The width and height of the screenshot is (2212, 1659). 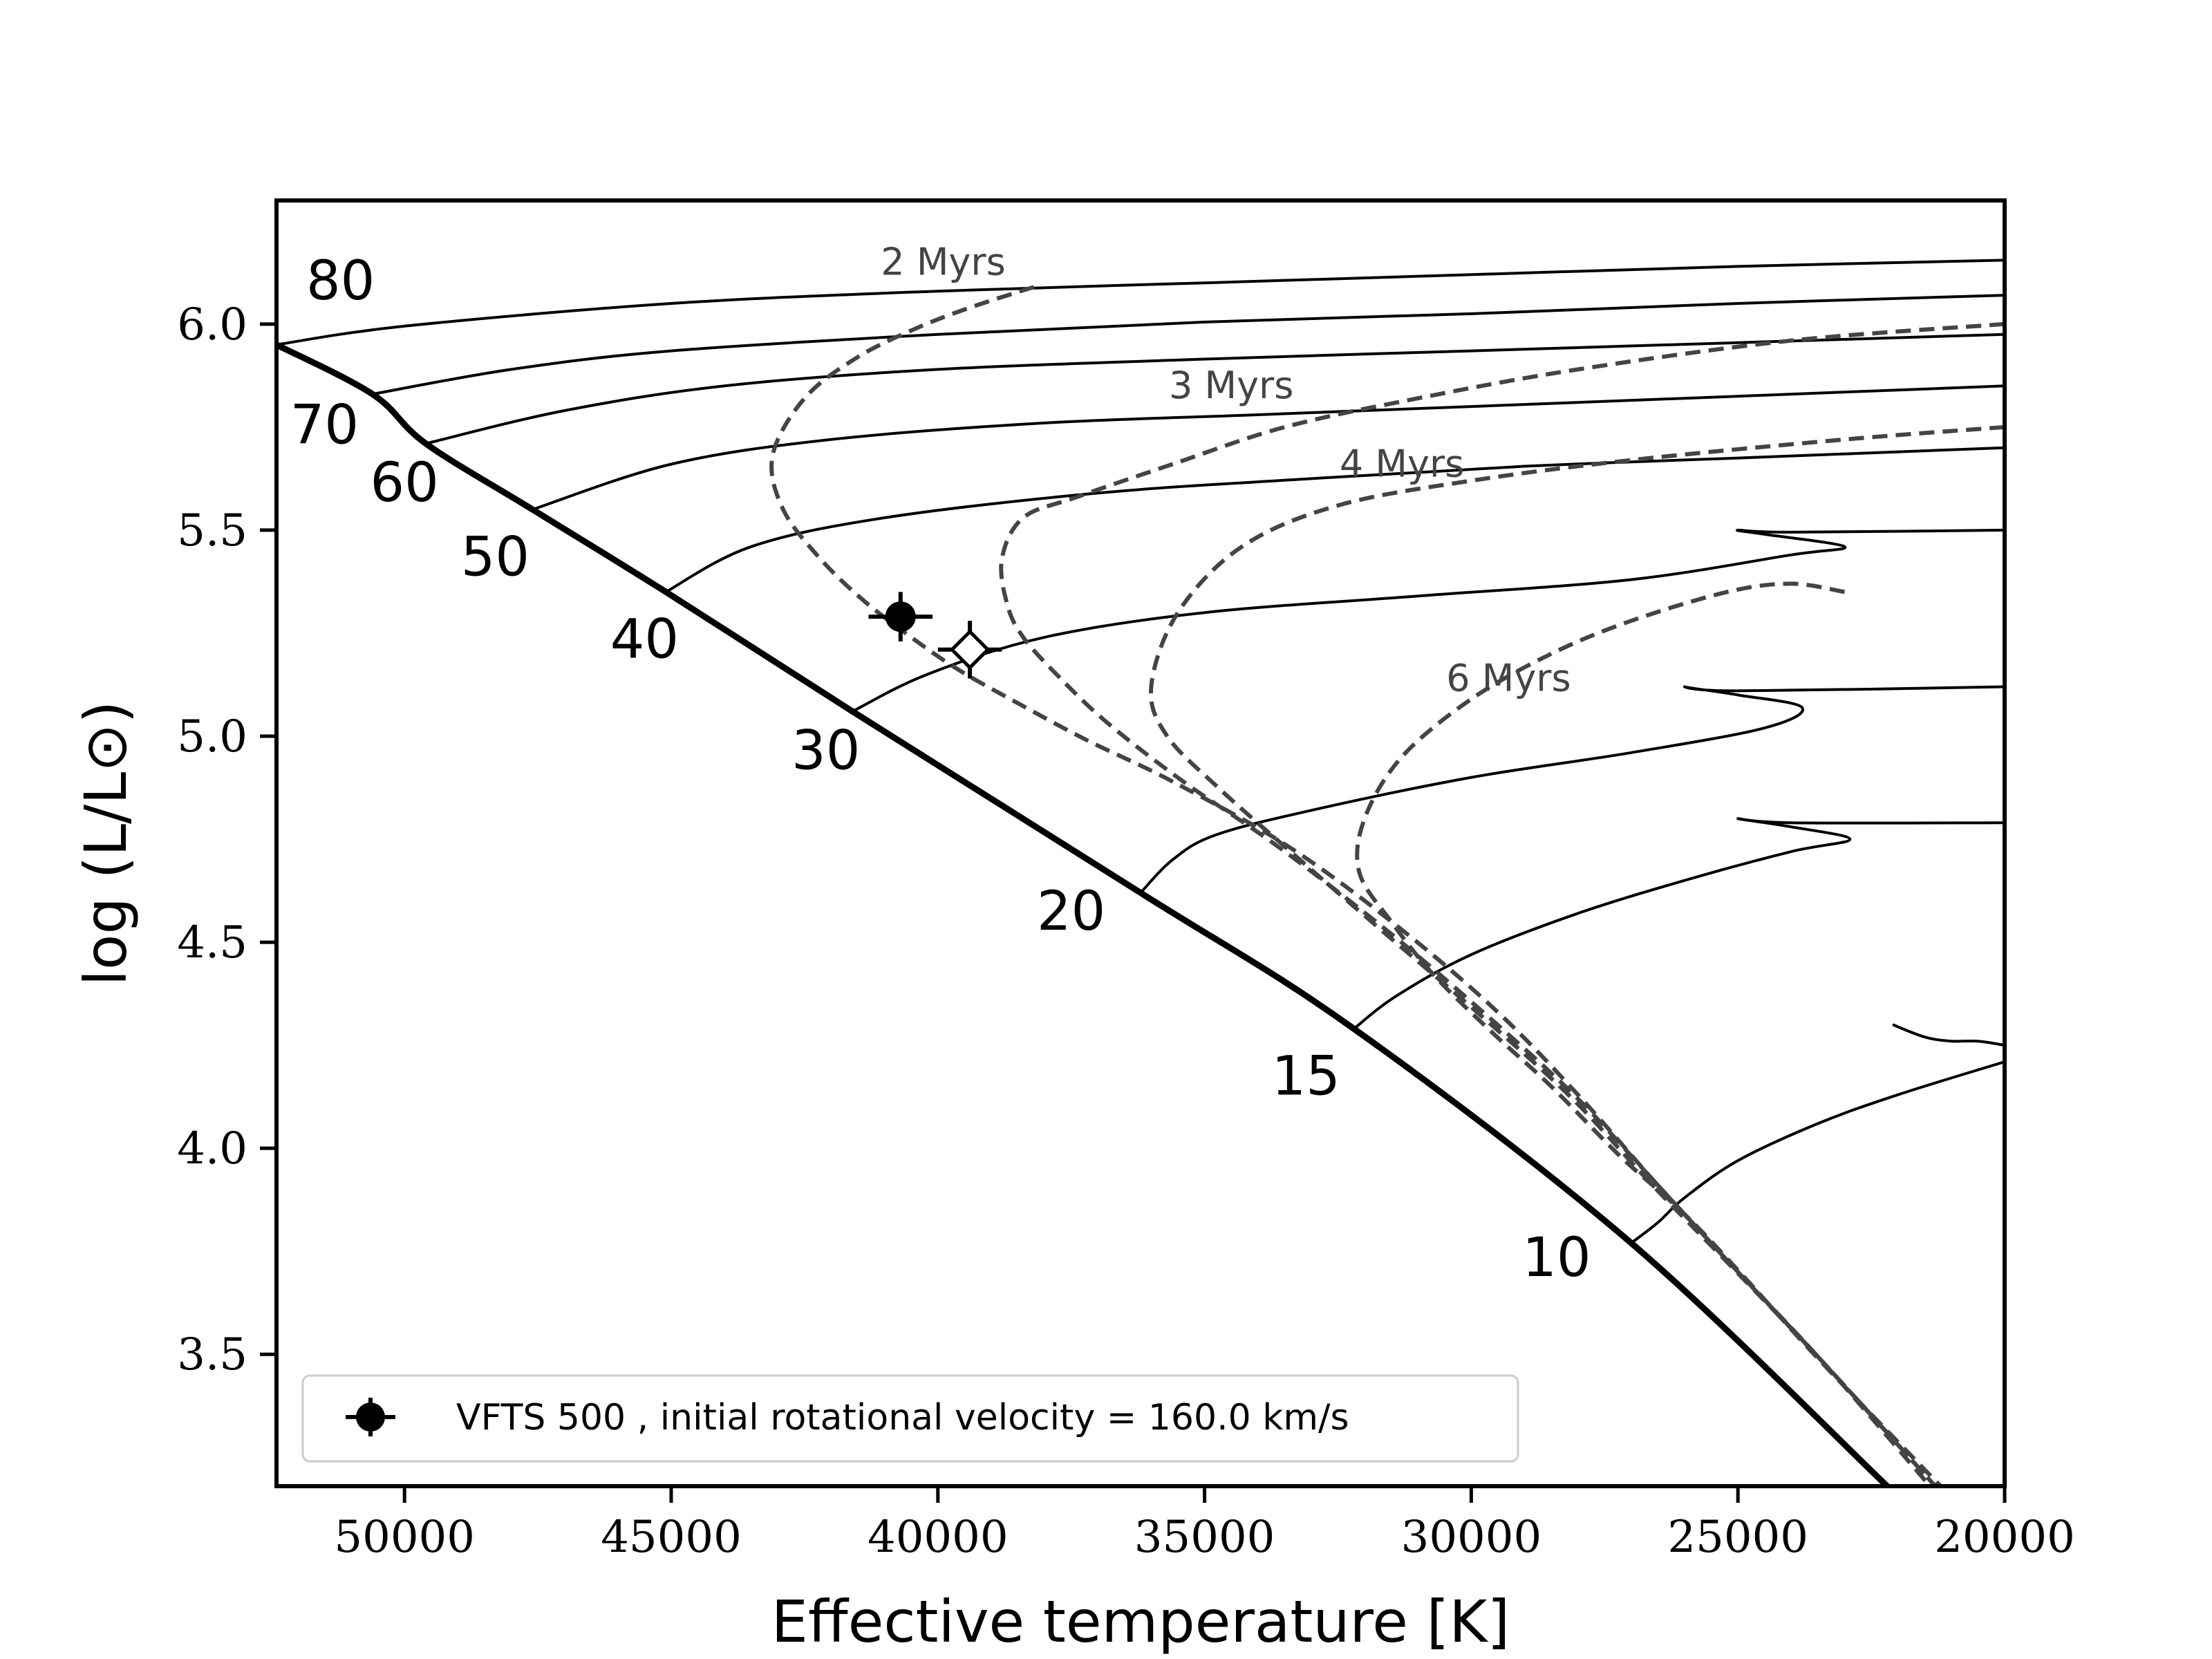 I want to click on y-tick-label: 5.5, so click(x=212, y=530).